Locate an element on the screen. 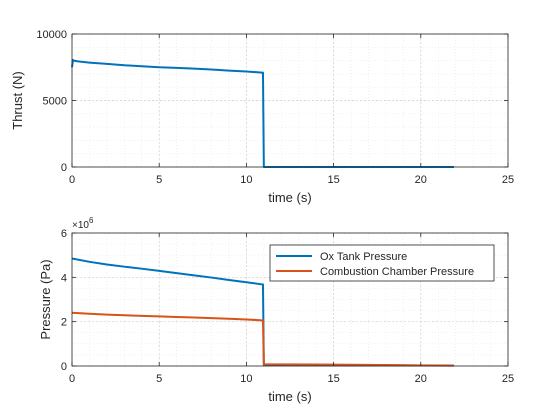 Image resolution: width=560 pixels, height=420 pixels. y-tick-label: 10000 is located at coordinates (51, 35).